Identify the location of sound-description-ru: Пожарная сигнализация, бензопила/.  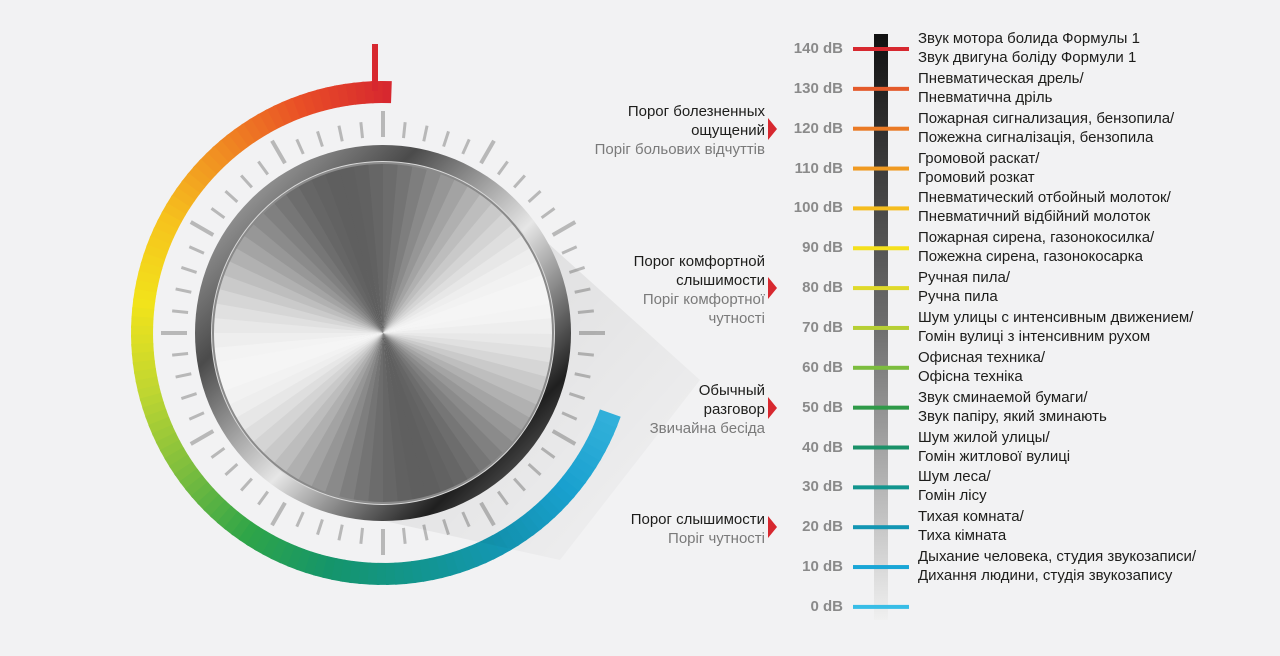
(1046, 118).